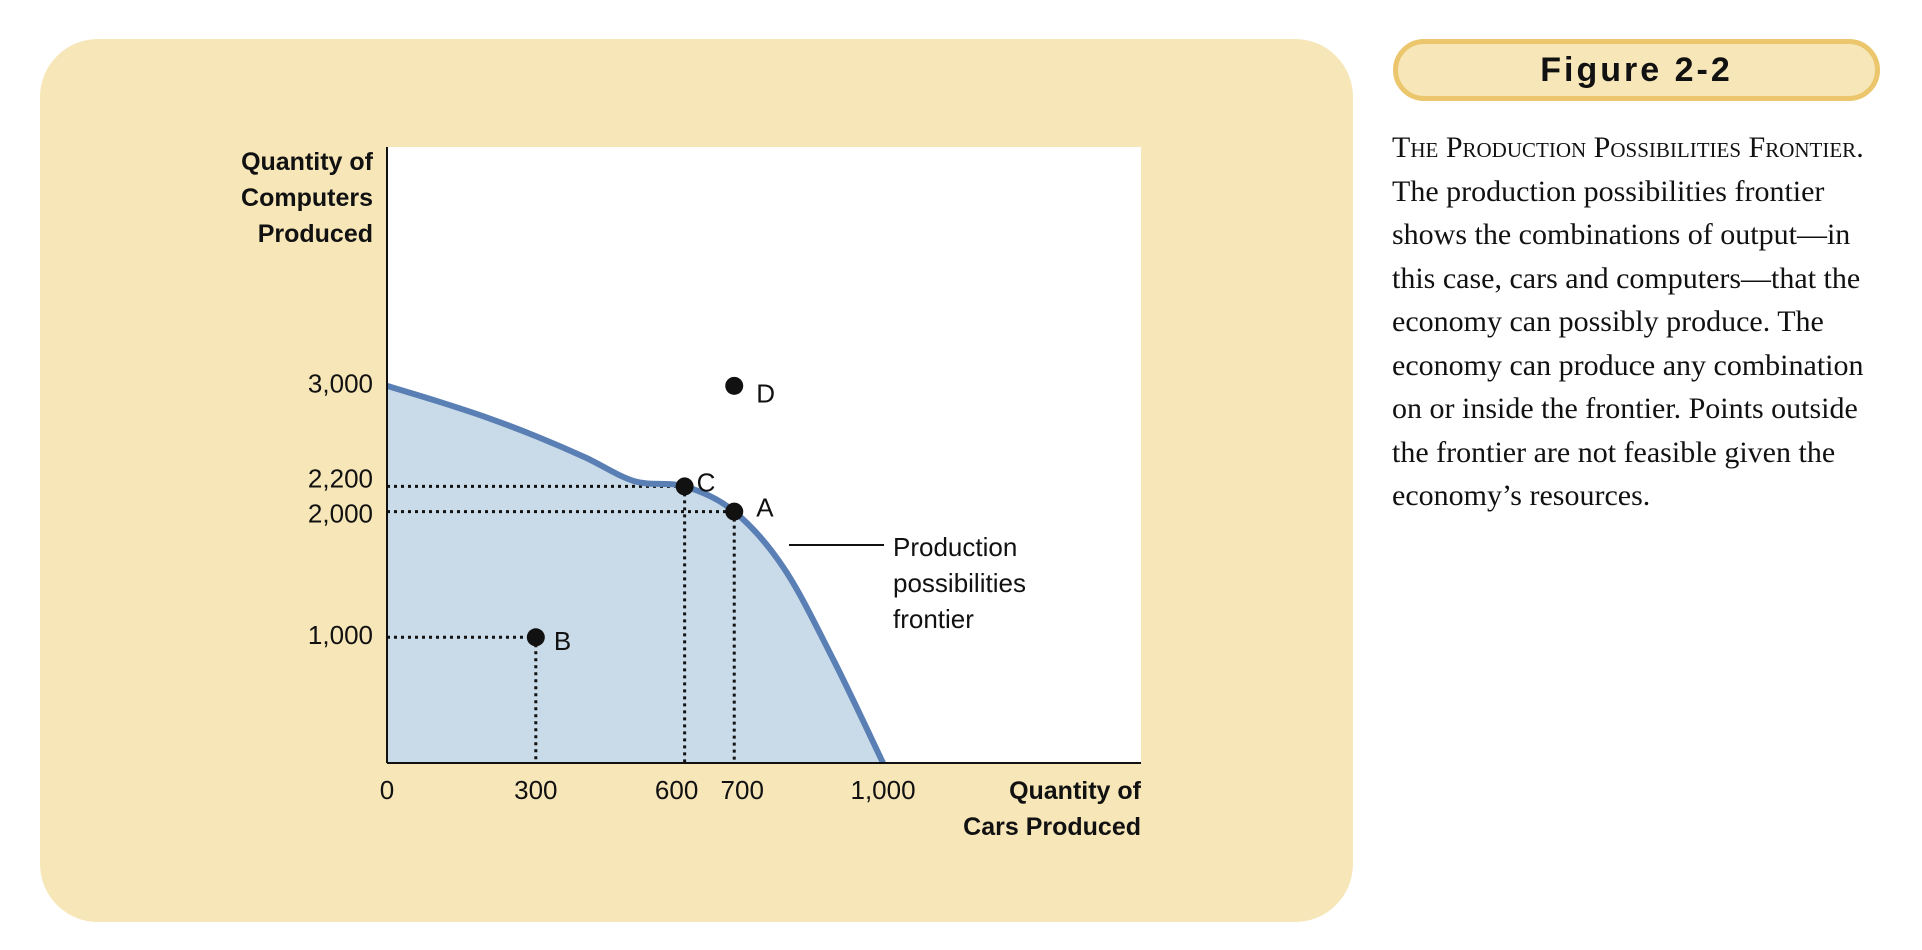 This screenshot has height=950, width=1922. Describe the element at coordinates (676, 790) in the screenshot. I see `x-tick-600: 600` at that location.